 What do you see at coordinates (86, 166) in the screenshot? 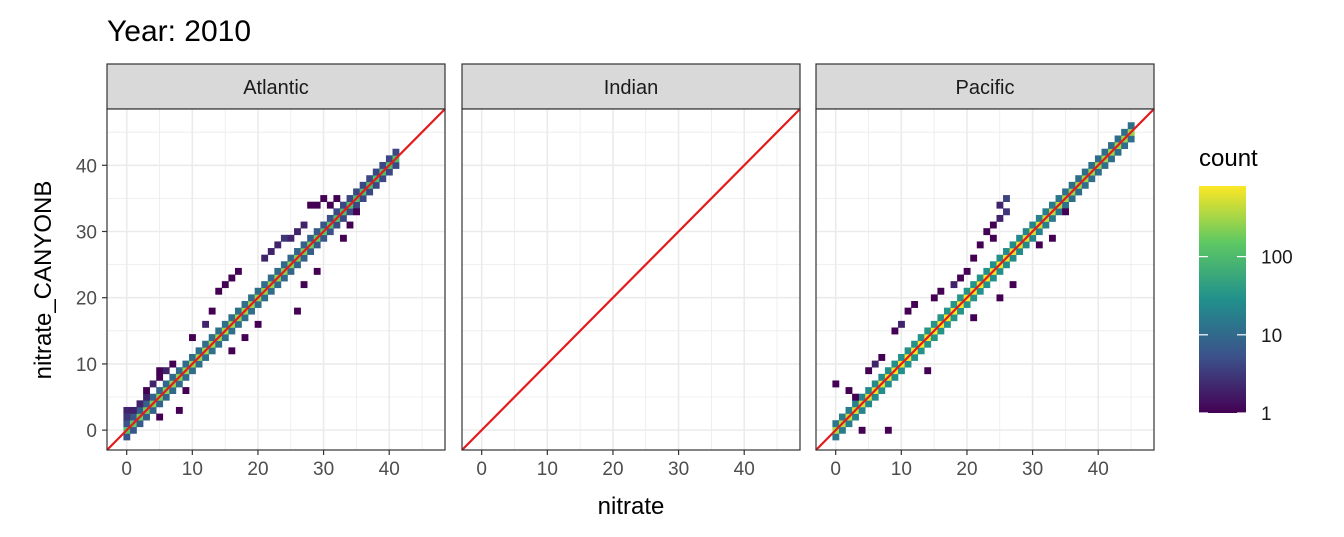
I see `y-tick-label: 40` at bounding box center [86, 166].